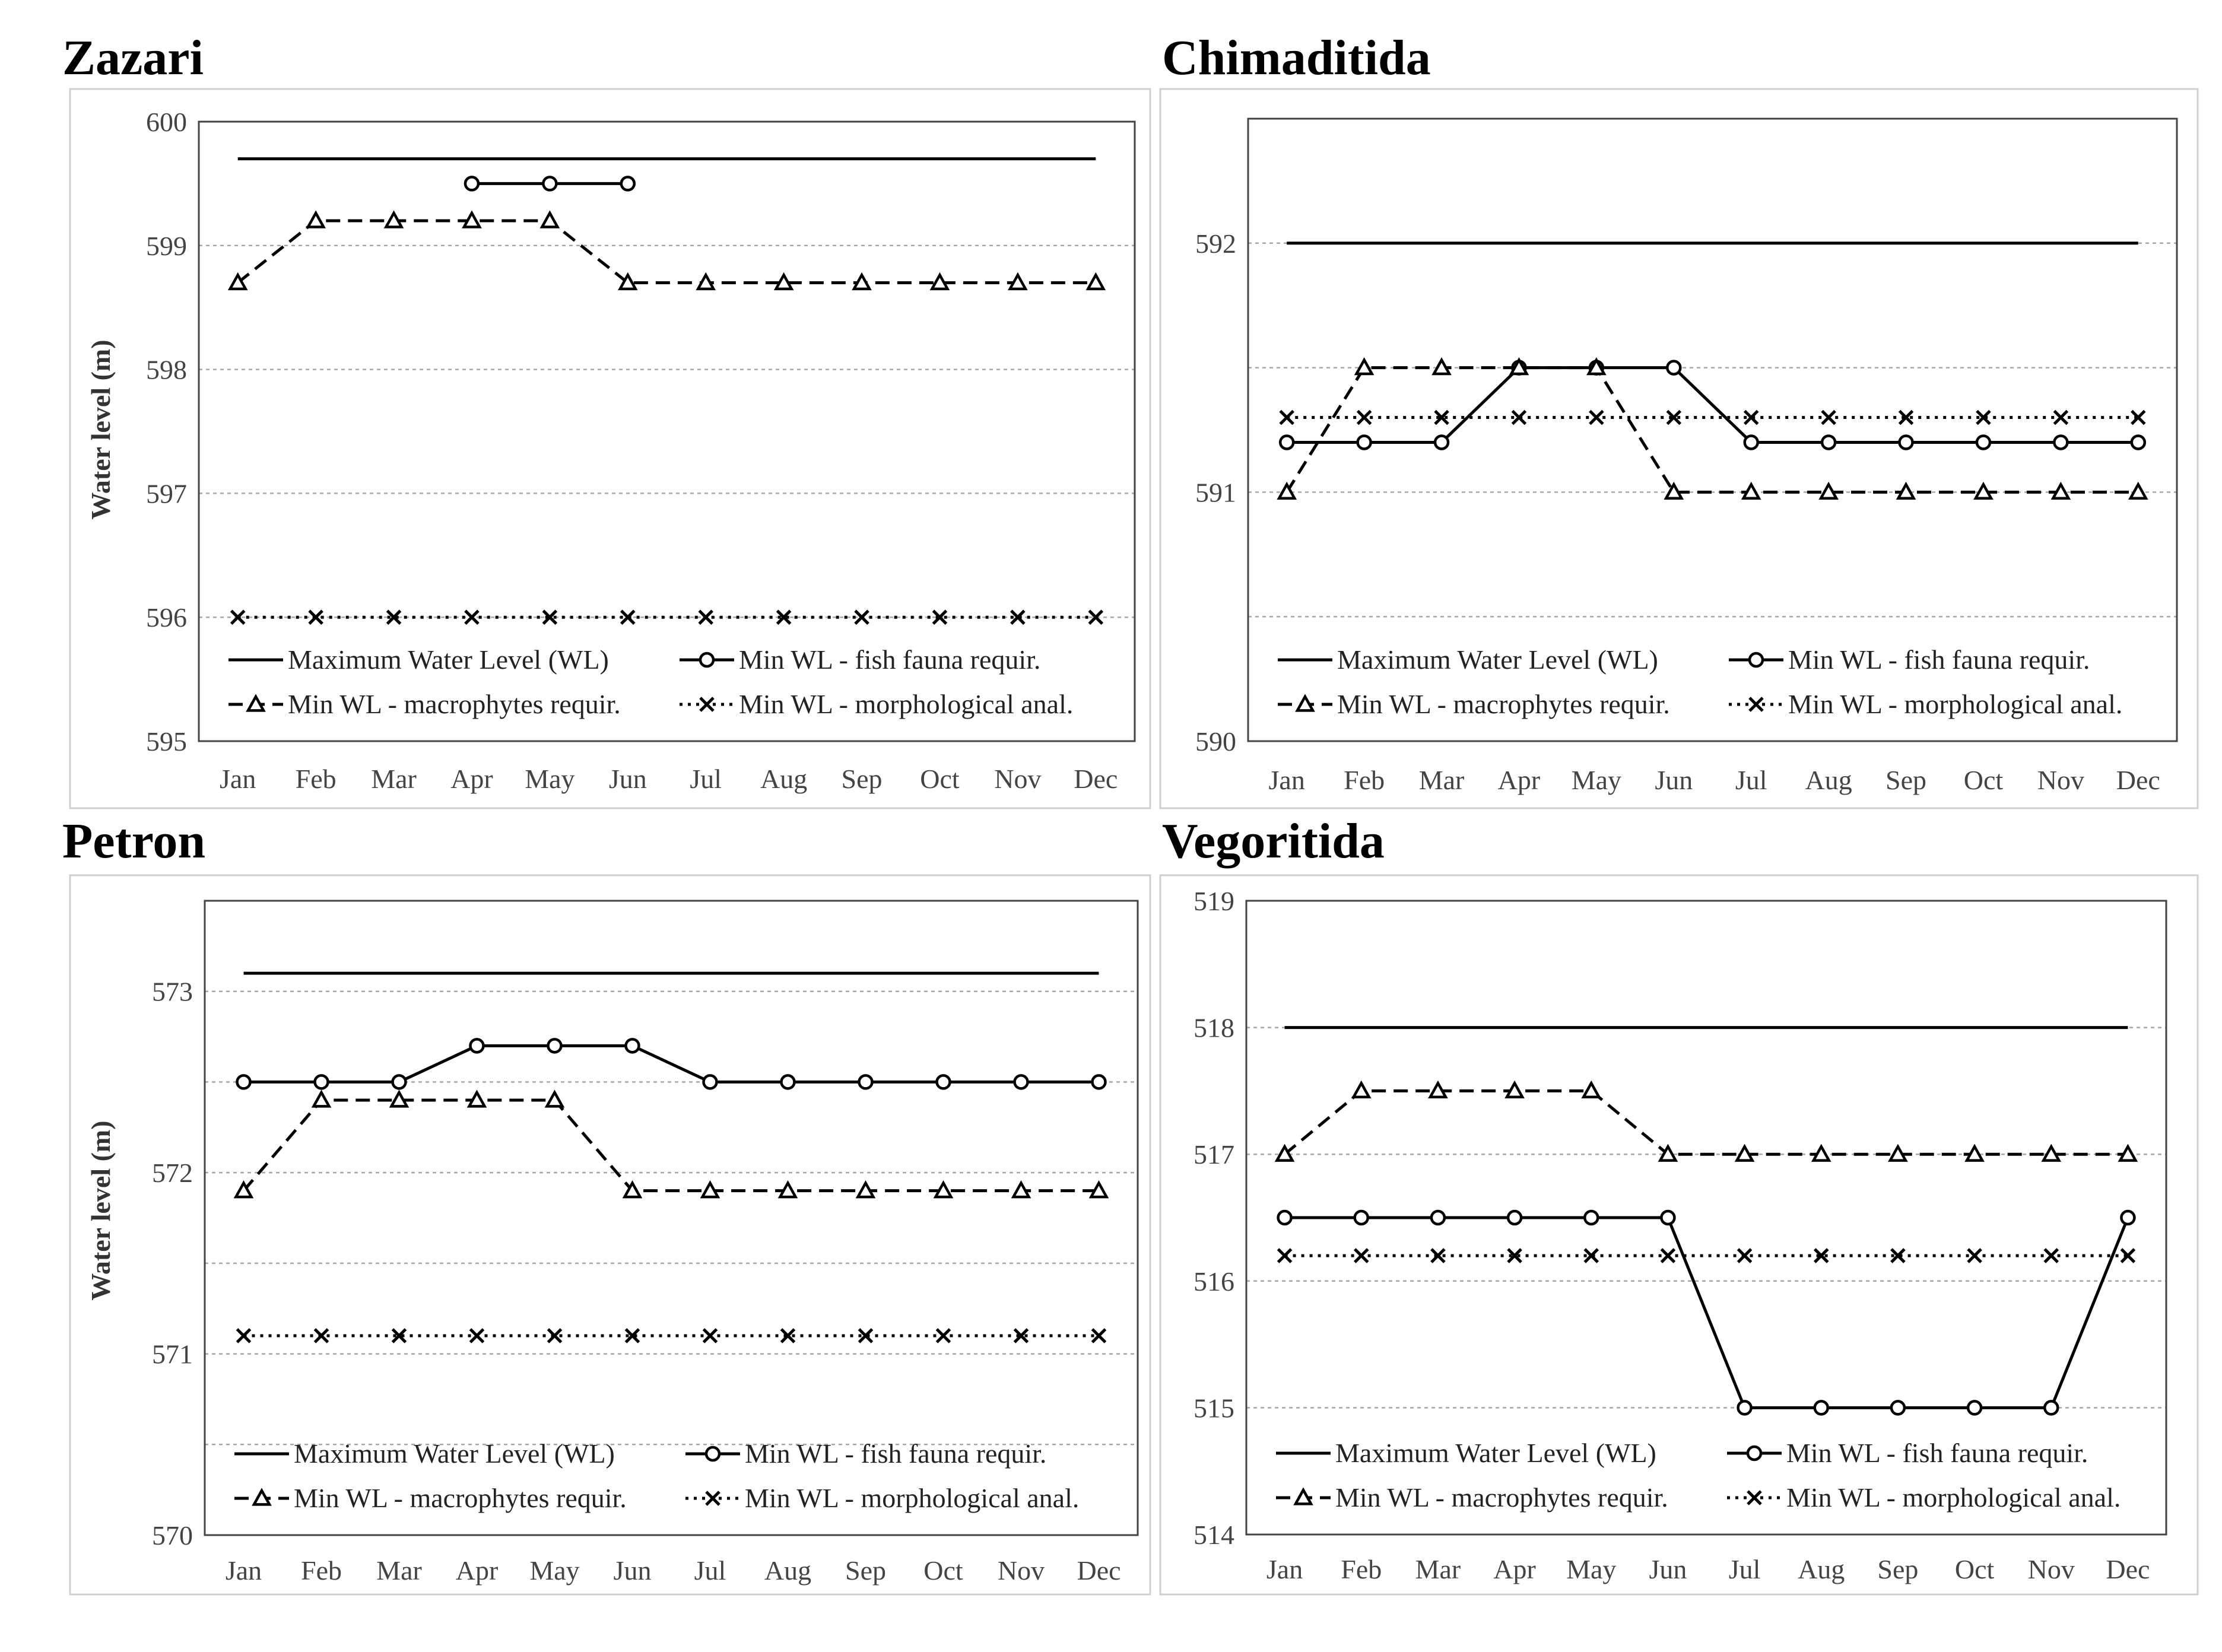 The height and width of the screenshot is (1652, 2222). Describe the element at coordinates (1213, 1535) in the screenshot. I see `y-tick-label: 514` at that location.